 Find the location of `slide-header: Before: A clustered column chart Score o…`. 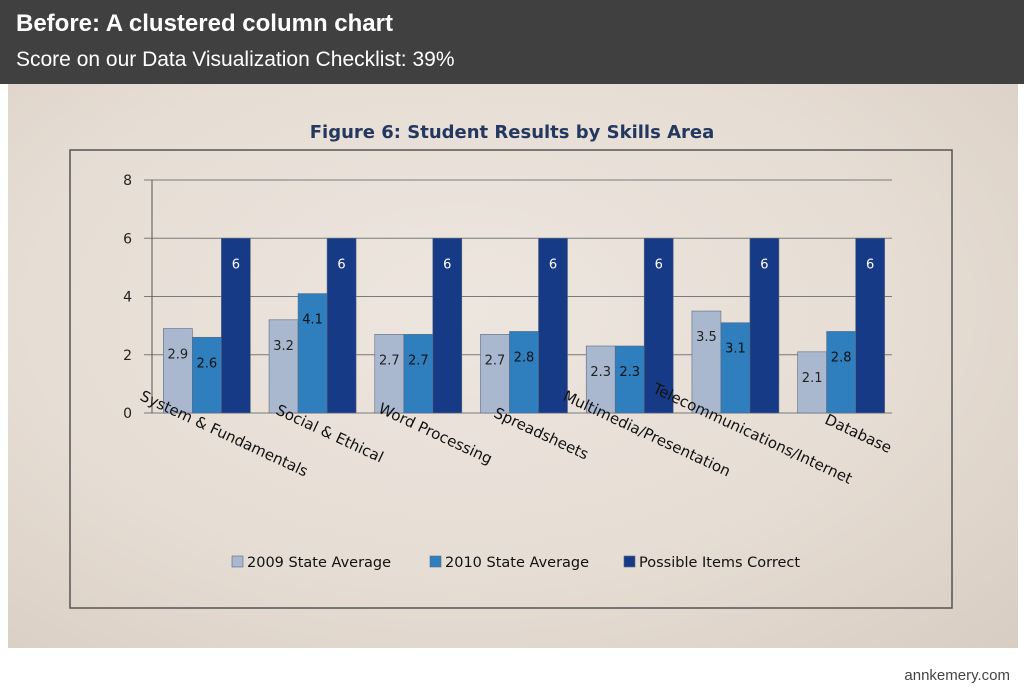

slide-header: Before: A clustered column chart Score o… is located at coordinates (512, 42).